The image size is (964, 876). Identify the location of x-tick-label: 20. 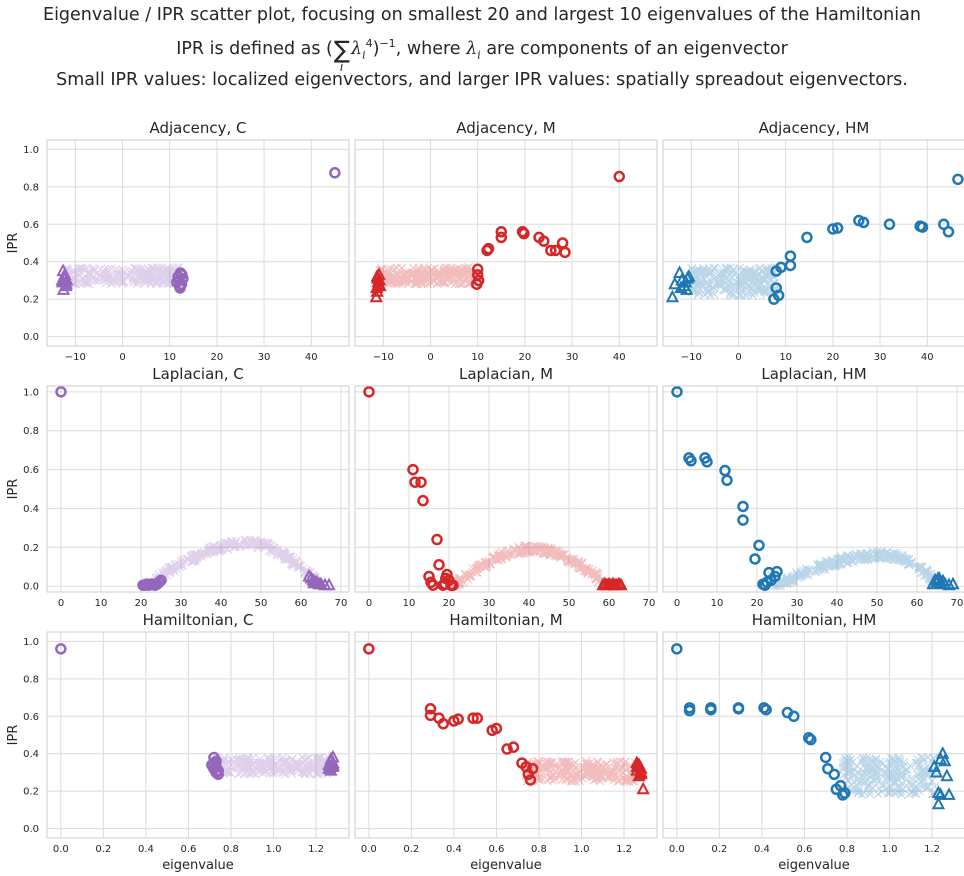
(833, 357).